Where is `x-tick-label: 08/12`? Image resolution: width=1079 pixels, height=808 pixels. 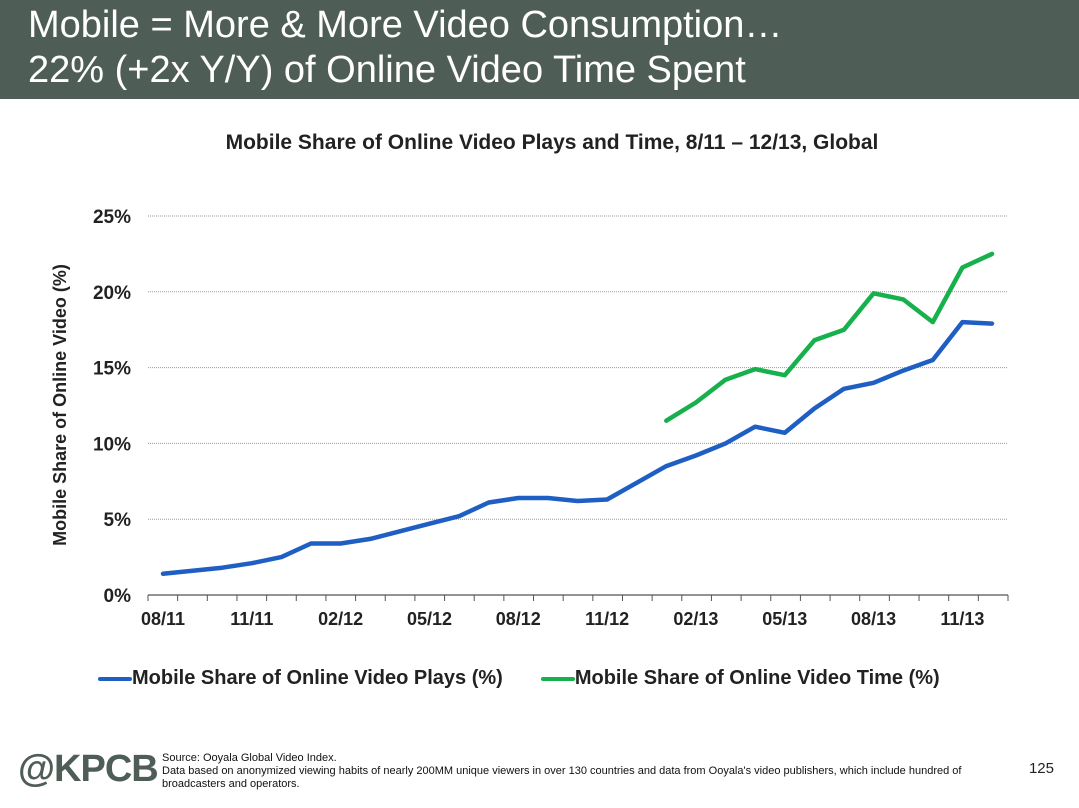
x-tick-label: 08/12 is located at coordinates (518, 619).